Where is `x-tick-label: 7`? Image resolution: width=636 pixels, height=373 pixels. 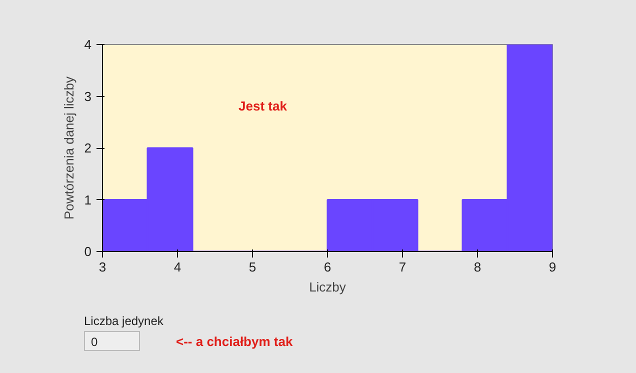
x-tick-label: 7 is located at coordinates (402, 267).